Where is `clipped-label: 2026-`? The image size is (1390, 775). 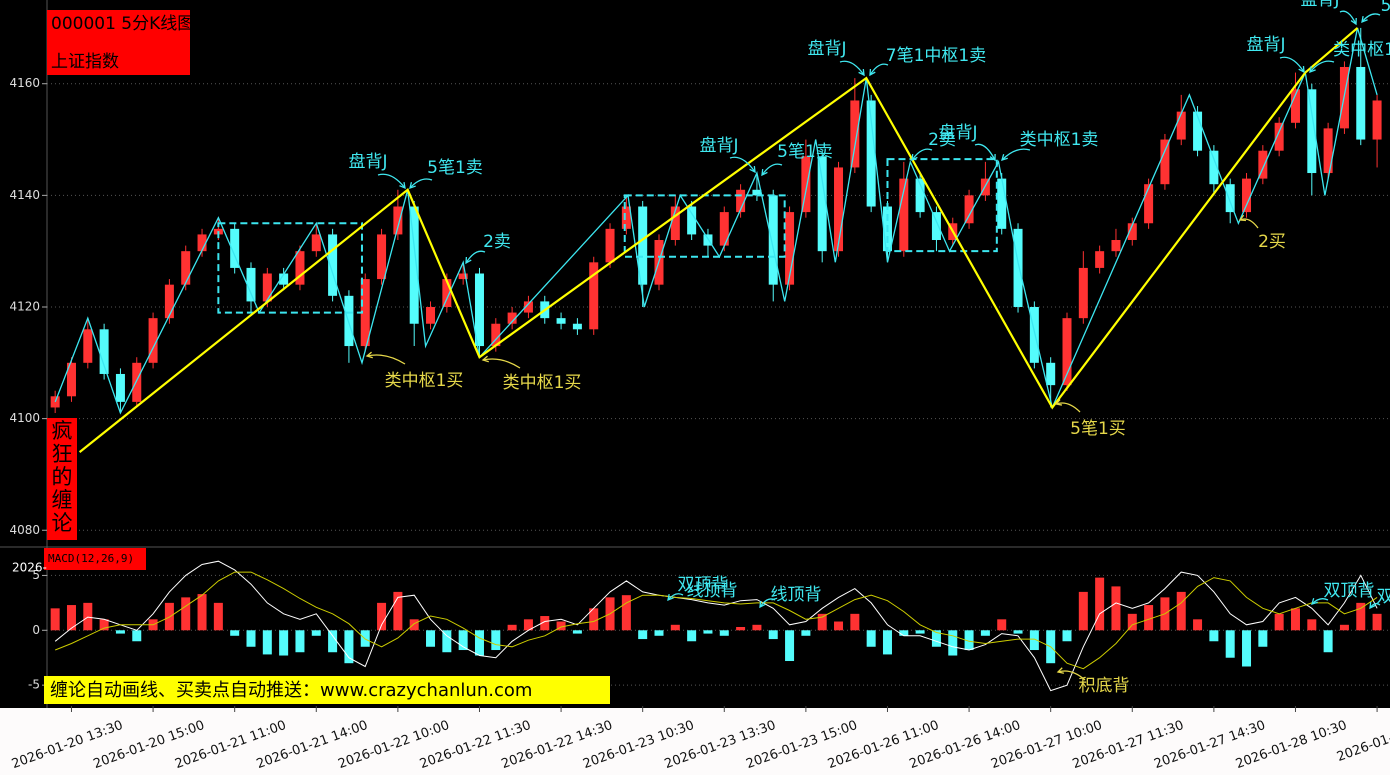
clipped-label: 2026- is located at coordinates (29, 568).